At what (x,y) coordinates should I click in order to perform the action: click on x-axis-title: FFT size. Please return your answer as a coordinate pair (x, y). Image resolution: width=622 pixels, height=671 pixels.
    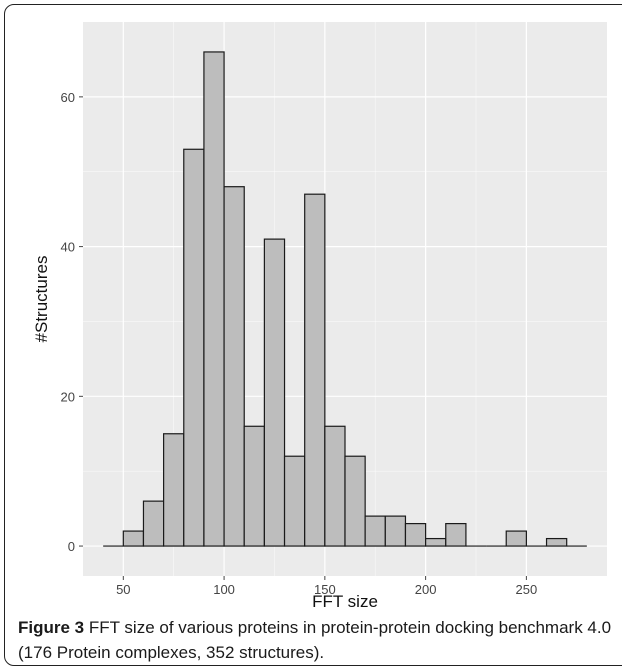
    Looking at the image, I should click on (345, 601).